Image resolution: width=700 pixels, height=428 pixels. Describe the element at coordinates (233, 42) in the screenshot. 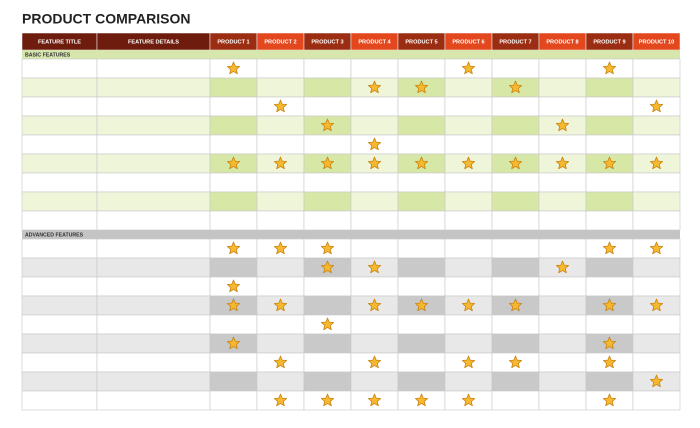

I see `column-header: PRODUCT 1` at that location.